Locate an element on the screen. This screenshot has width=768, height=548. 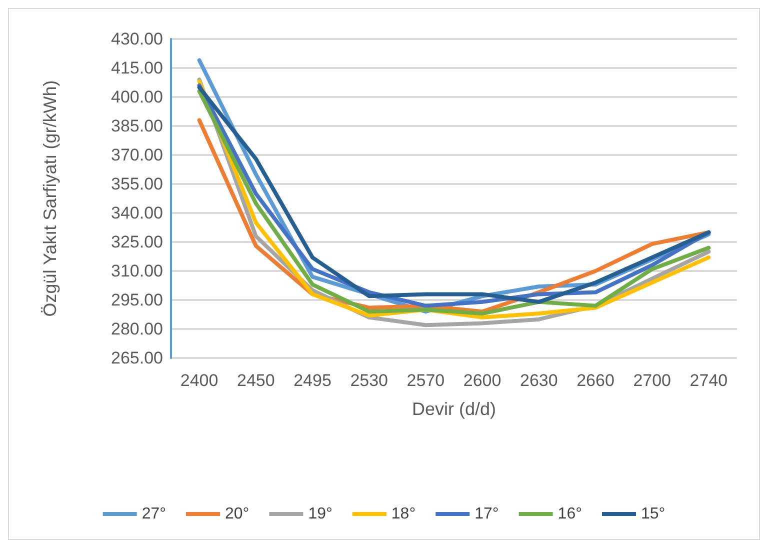
x-tick-label: 2700 is located at coordinates (652, 380).